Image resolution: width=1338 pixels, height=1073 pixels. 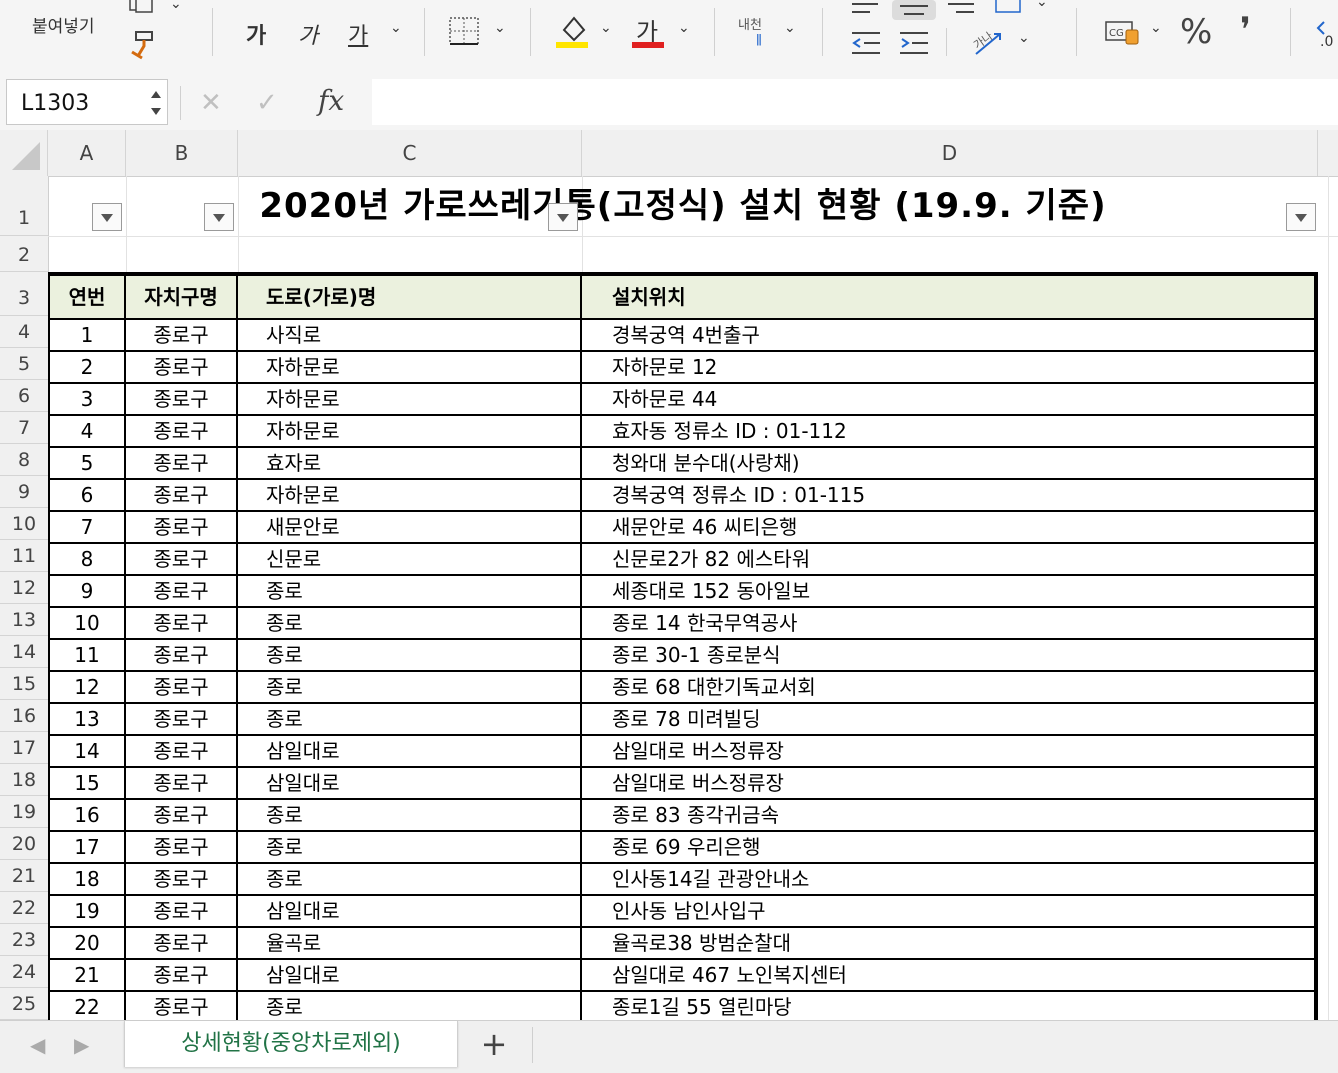 I want to click on borders-chevron-icon: ⌄, so click(x=500, y=28).